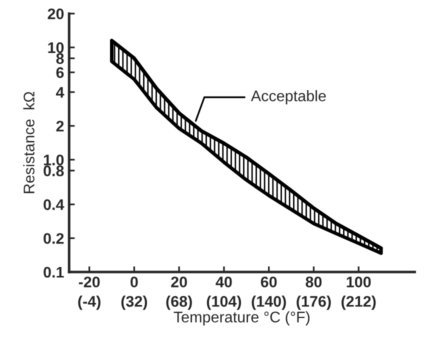 The width and height of the screenshot is (432, 340). I want to click on y-tick-label: 0.4, so click(54, 204).